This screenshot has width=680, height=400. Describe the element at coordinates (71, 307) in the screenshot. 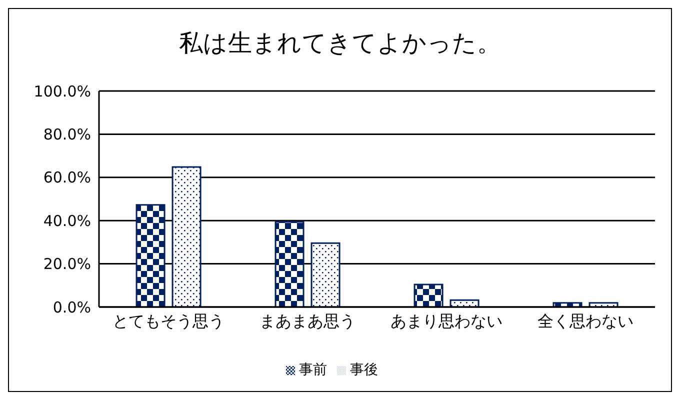

I see `y-tick-label: 0.0%` at that location.